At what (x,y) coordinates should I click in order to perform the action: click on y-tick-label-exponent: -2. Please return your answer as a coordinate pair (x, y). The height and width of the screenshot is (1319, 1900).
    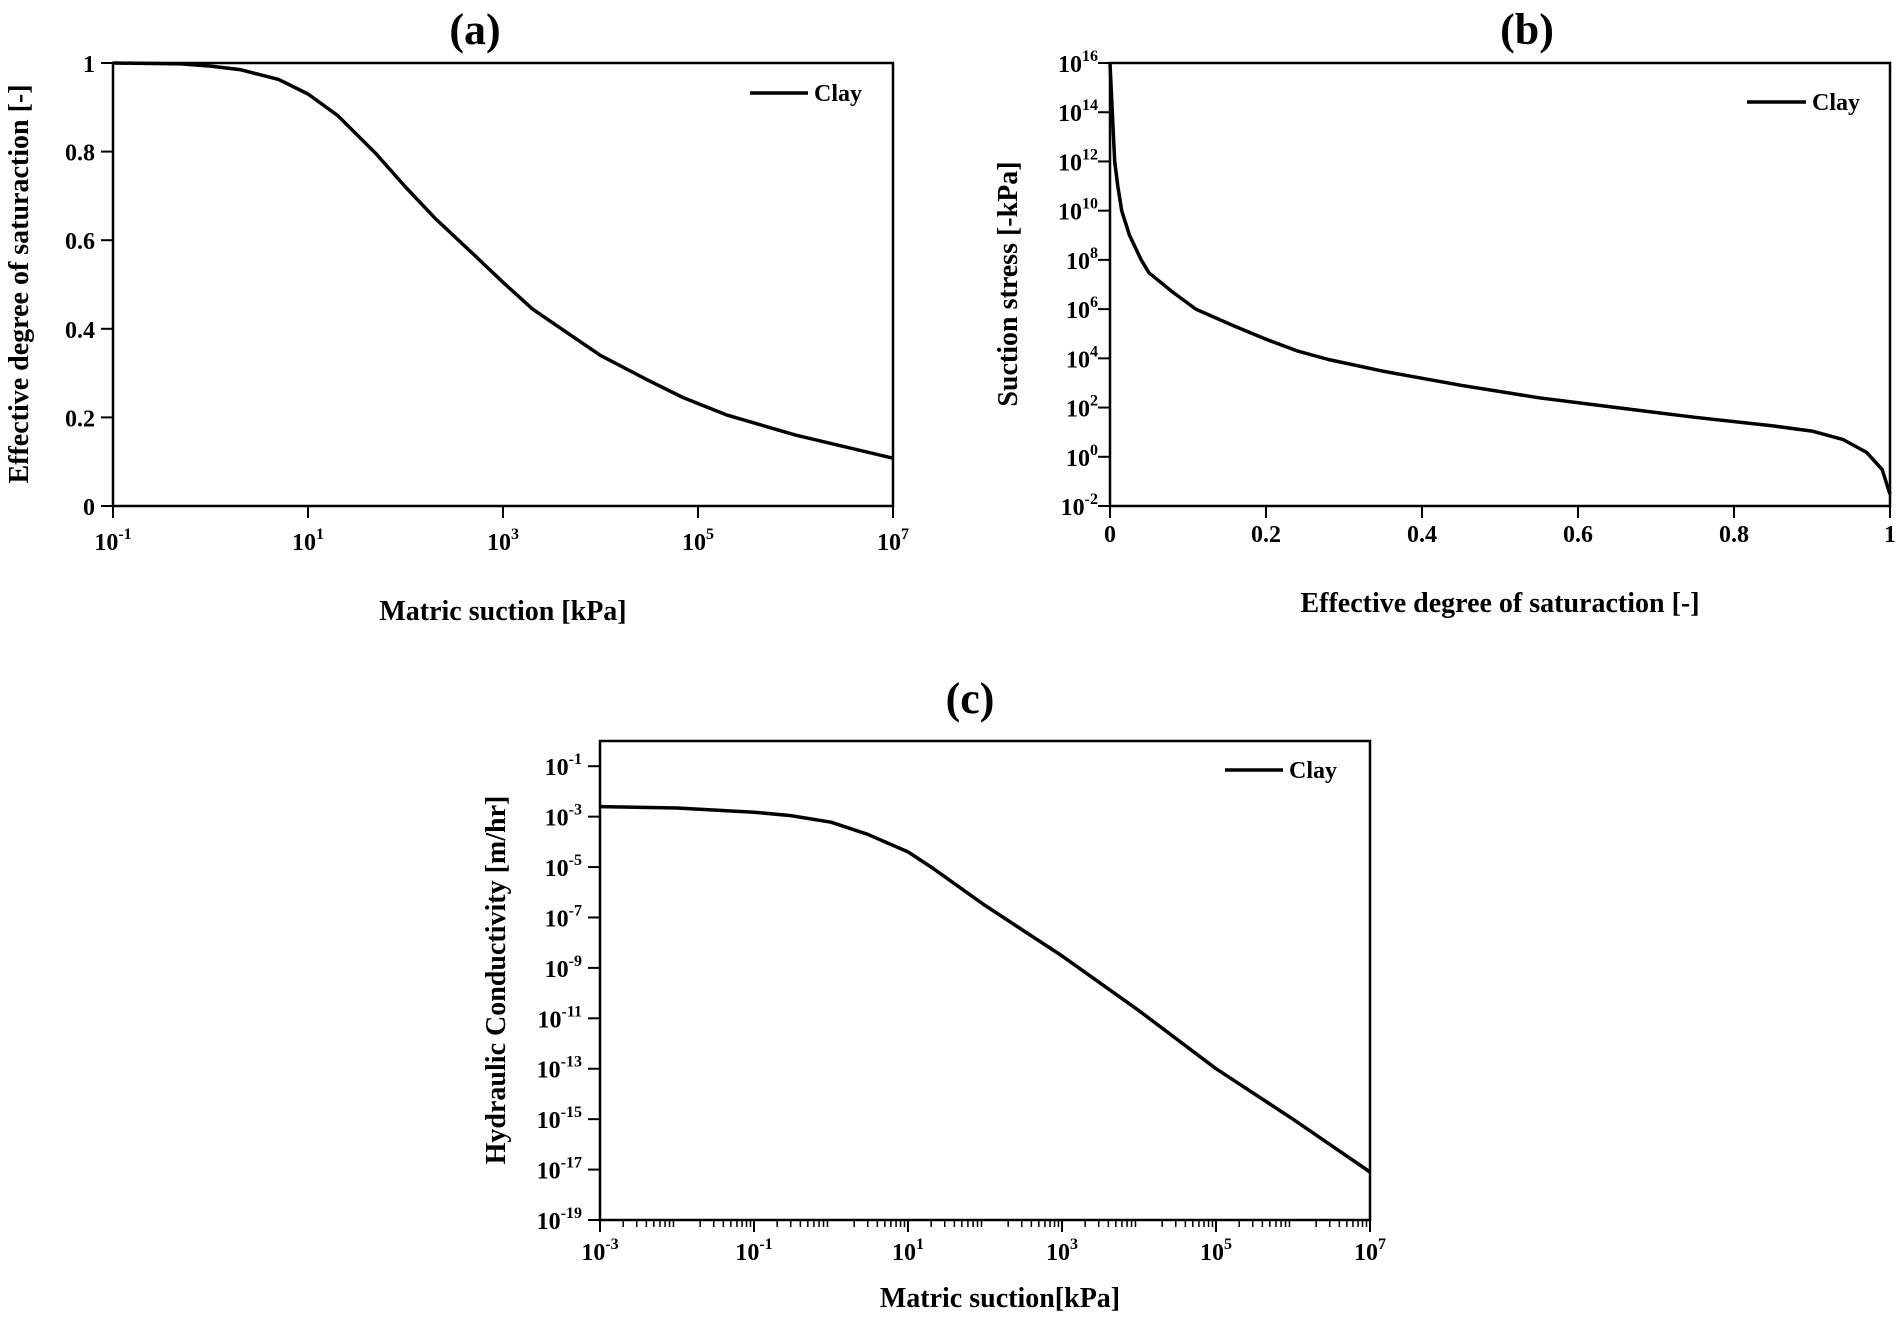
    Looking at the image, I should click on (1091, 499).